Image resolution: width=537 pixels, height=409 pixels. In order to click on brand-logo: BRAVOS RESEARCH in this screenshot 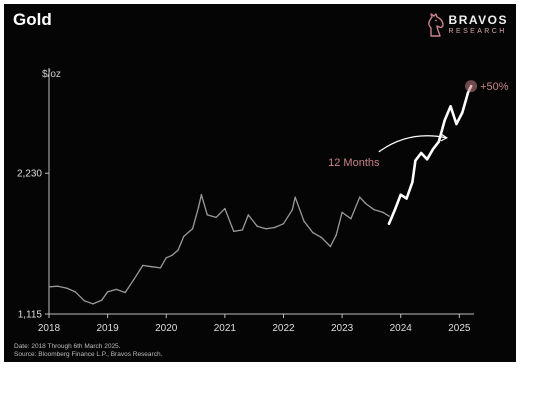, I will do `click(467, 25)`.